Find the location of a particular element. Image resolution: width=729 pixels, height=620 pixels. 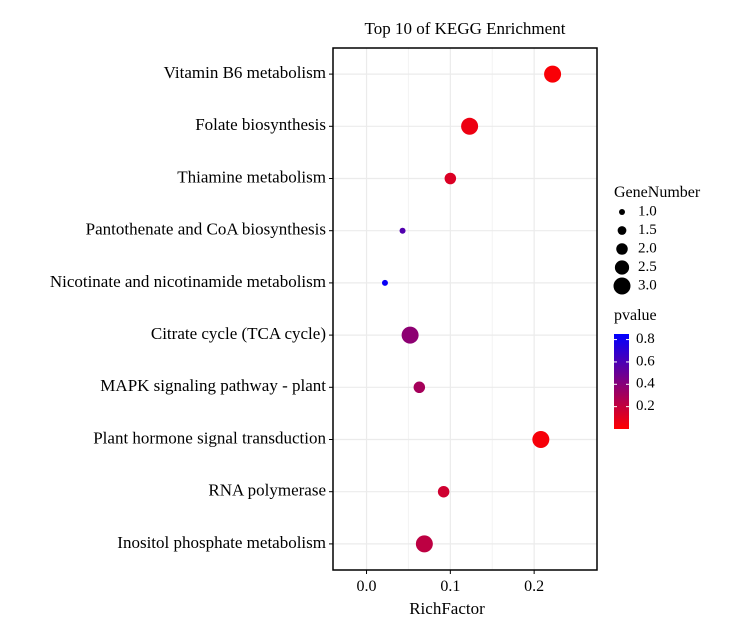

y-category-label: Inositol phosphate metabolism is located at coordinates (221, 542).